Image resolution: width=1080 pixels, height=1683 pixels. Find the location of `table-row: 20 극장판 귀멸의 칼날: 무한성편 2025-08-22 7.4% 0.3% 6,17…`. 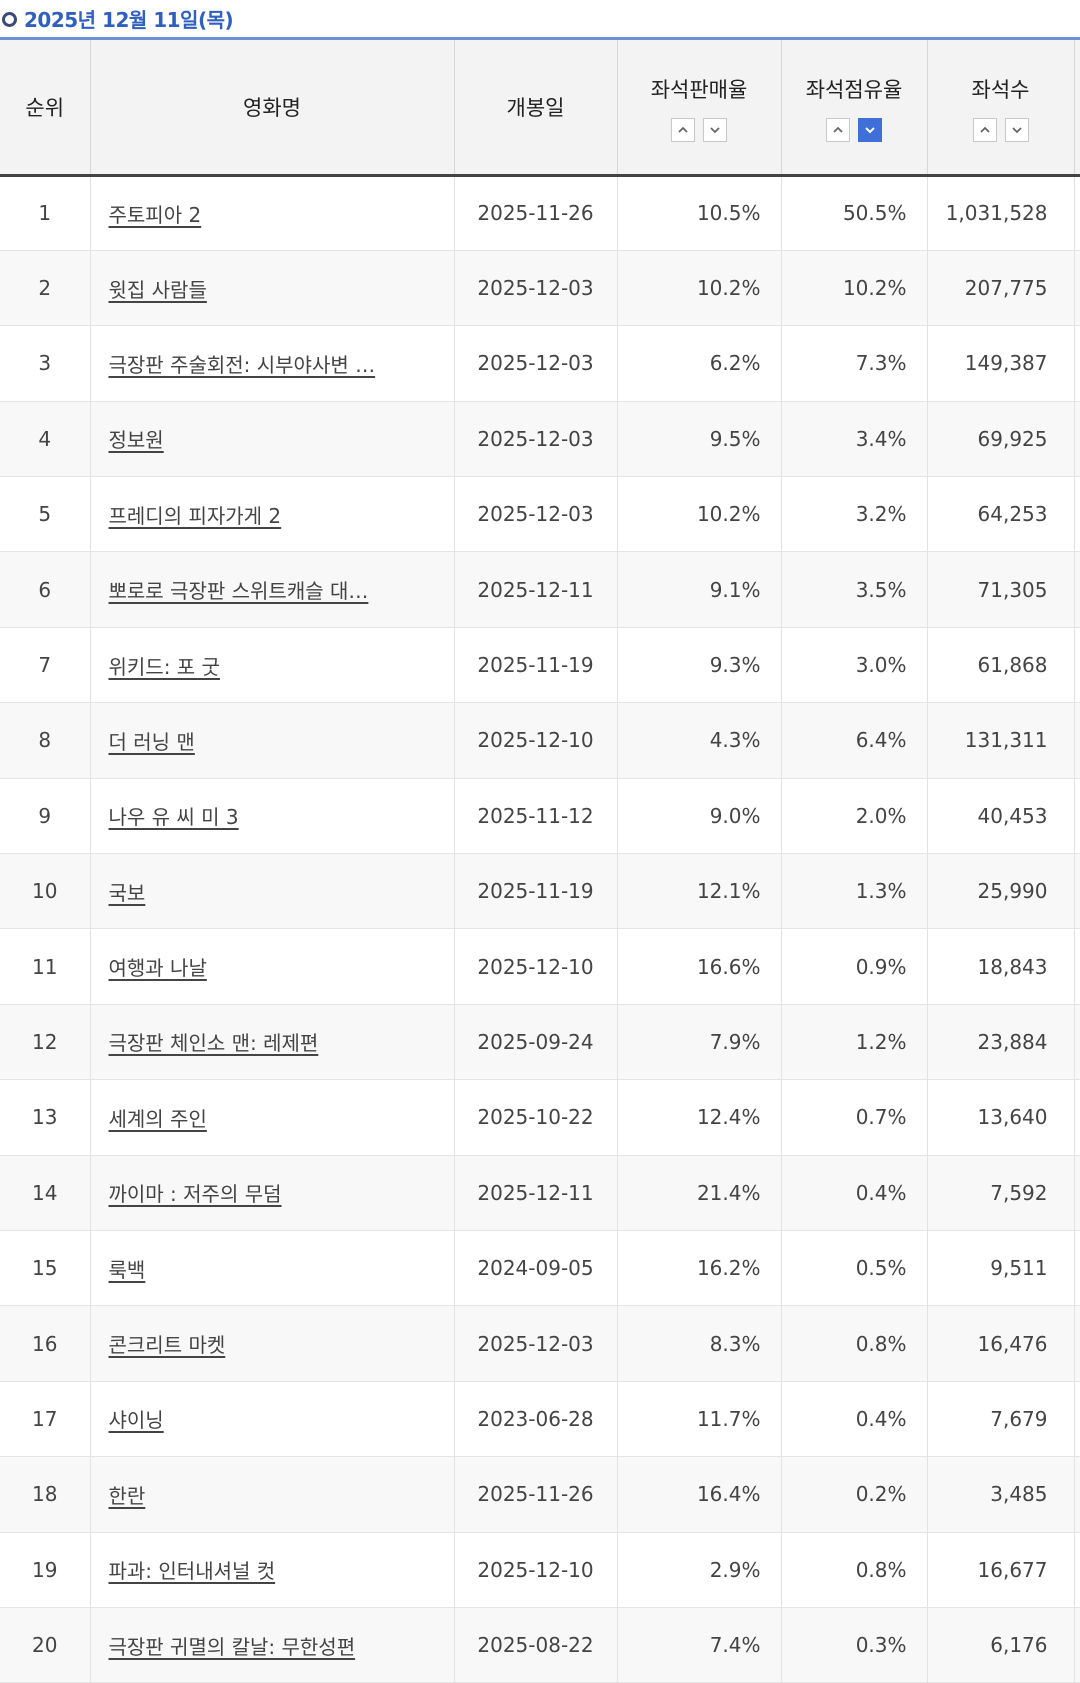

table-row: 20 극장판 귀멸의 칼날: 무한성편 2025-08-22 7.4% 0.3% 6,17… is located at coordinates (540, 1645).